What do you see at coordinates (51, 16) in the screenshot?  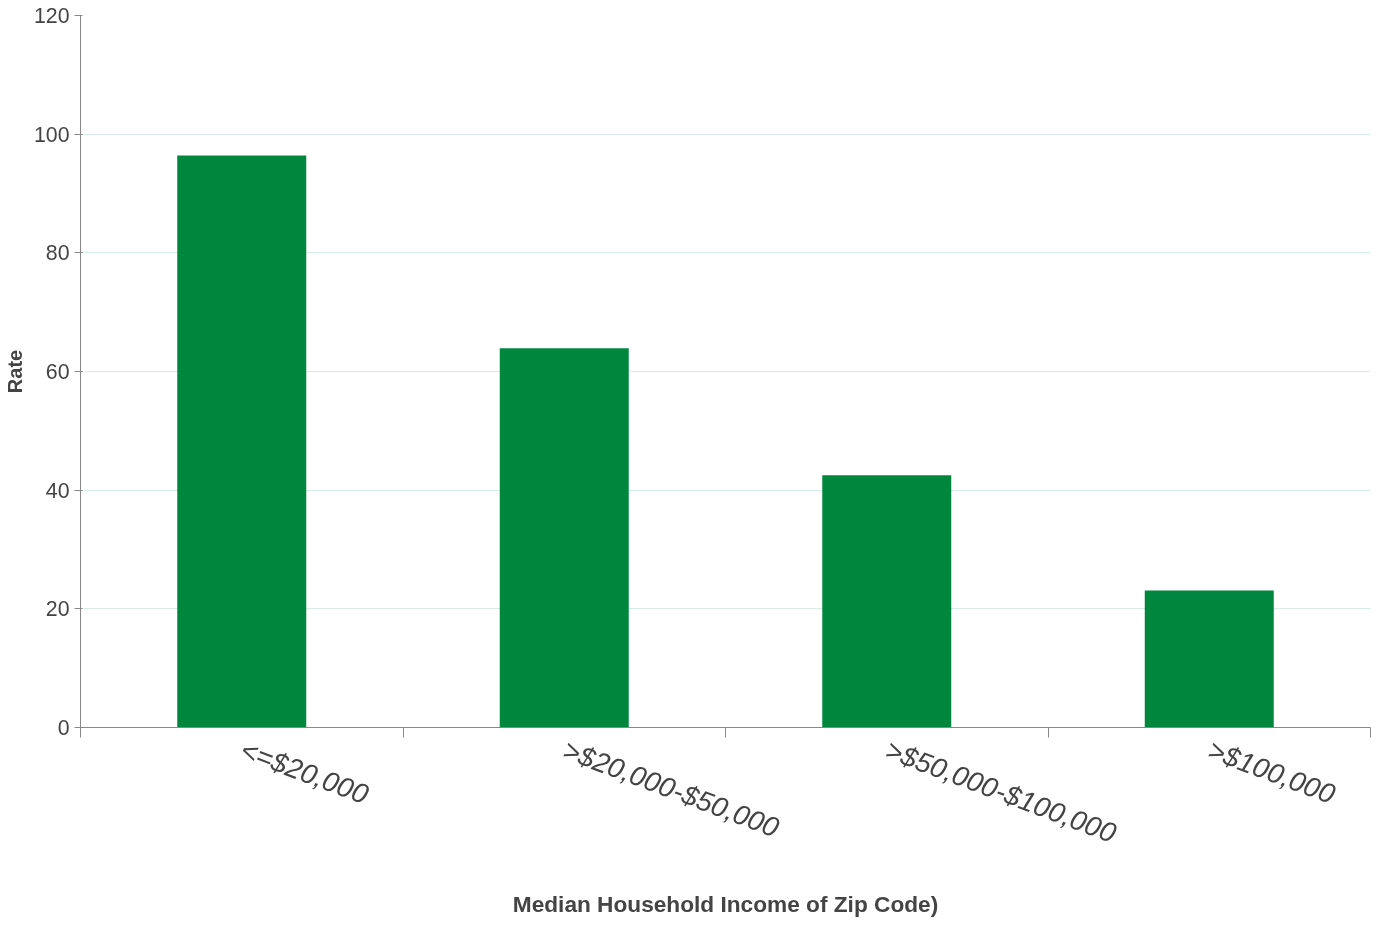 I see `y-tick-label: 120` at bounding box center [51, 16].